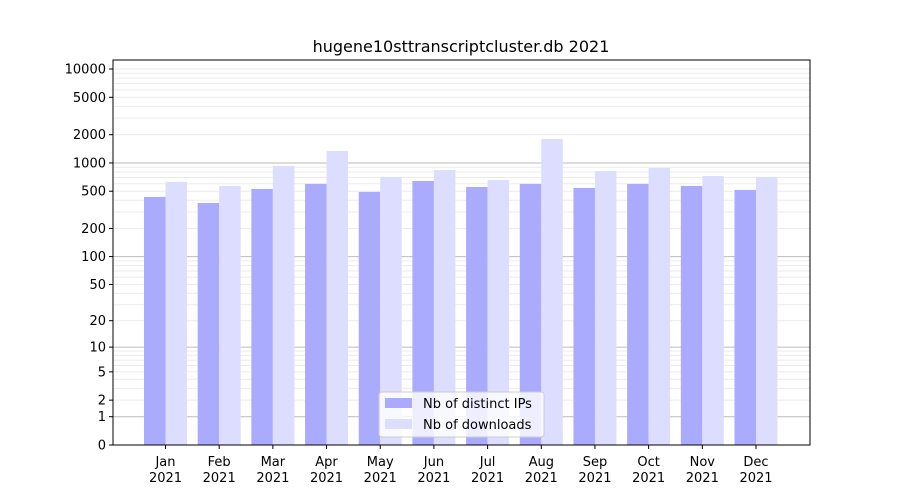 This screenshot has height=504, width=900. I want to click on legend-box, so click(461, 414).